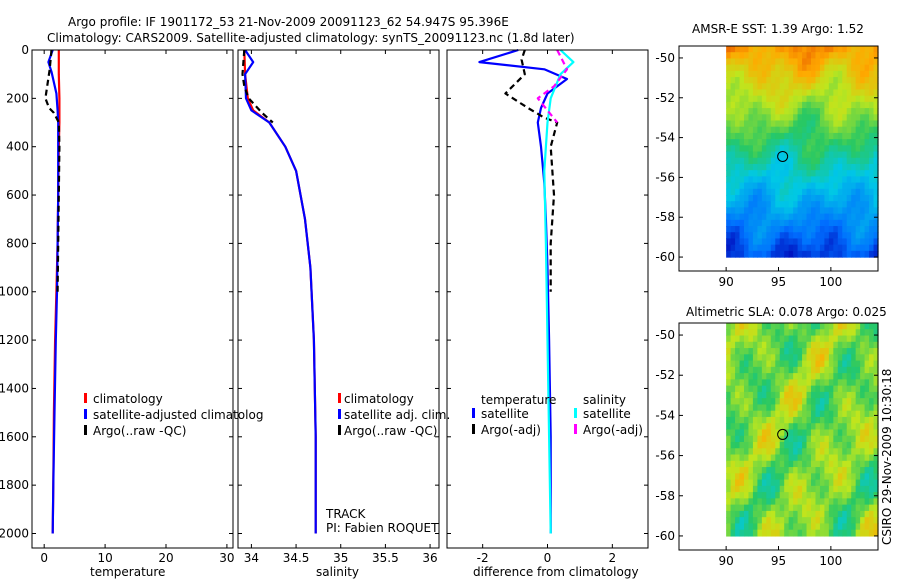 The height and width of the screenshot is (580, 900). I want to click on legend-header-temperature: temperature, so click(518, 400).